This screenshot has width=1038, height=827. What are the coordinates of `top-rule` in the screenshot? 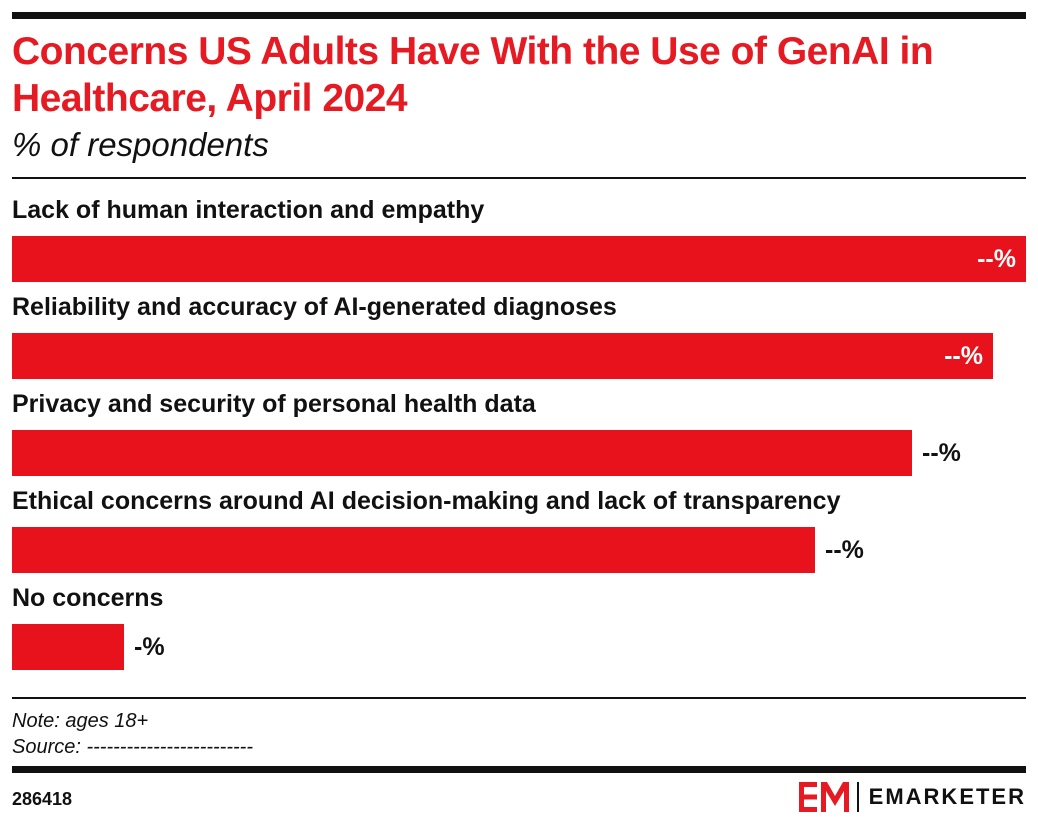 It's located at (519, 15).